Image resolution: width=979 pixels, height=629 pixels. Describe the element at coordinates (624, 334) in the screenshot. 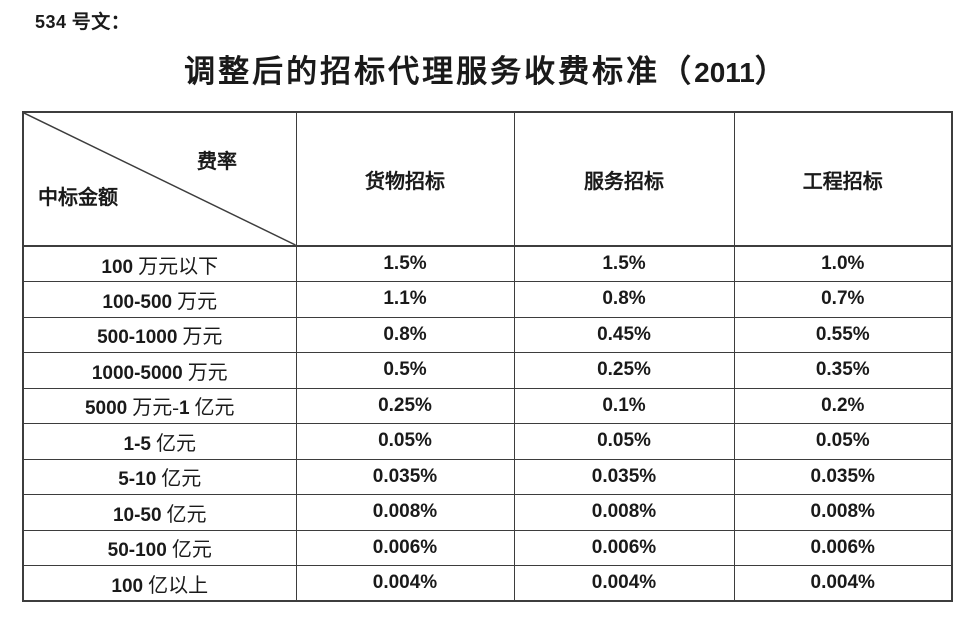

I see `rate-value-cell: 0.45%` at that location.